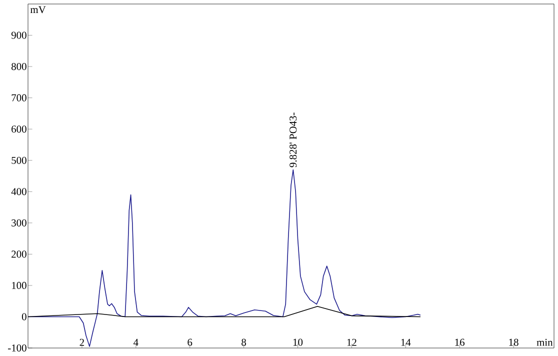 This screenshot has width=558, height=356. What do you see at coordinates (406, 342) in the screenshot?
I see `x-tick-label: 14` at bounding box center [406, 342].